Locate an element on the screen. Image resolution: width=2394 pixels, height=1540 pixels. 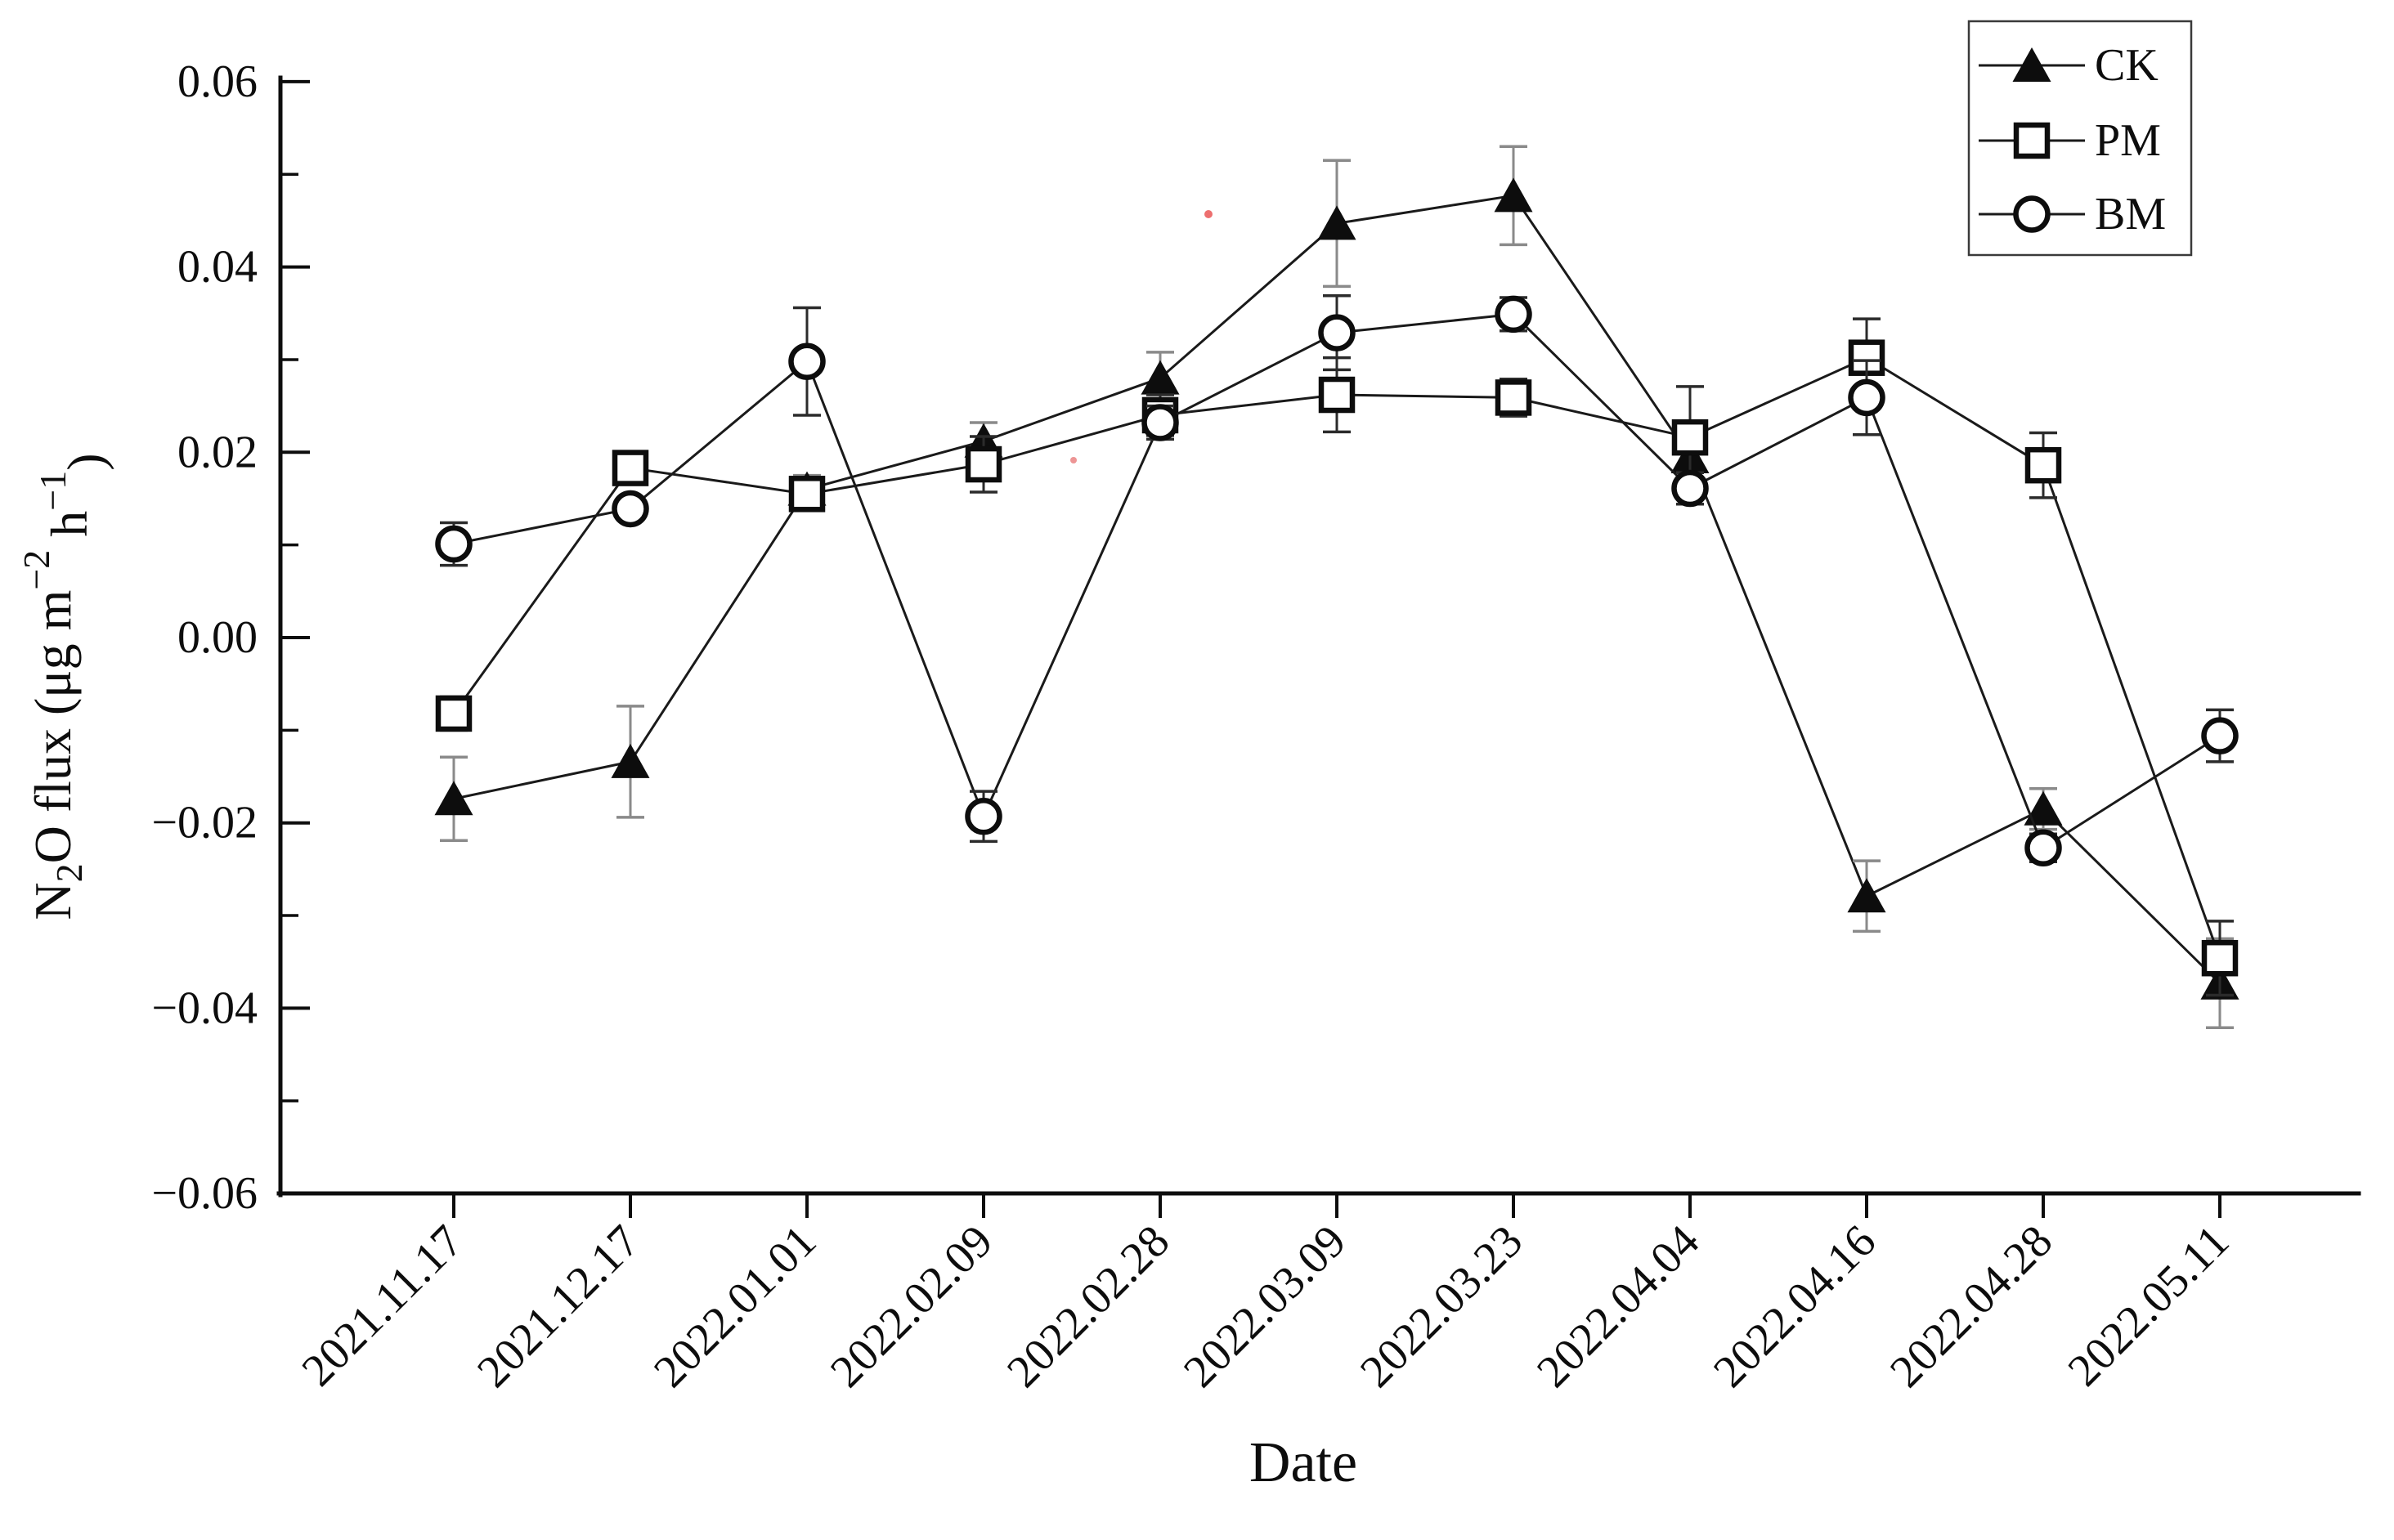
x-tick-label: 2022.04.04 is located at coordinates (1618, 1306).